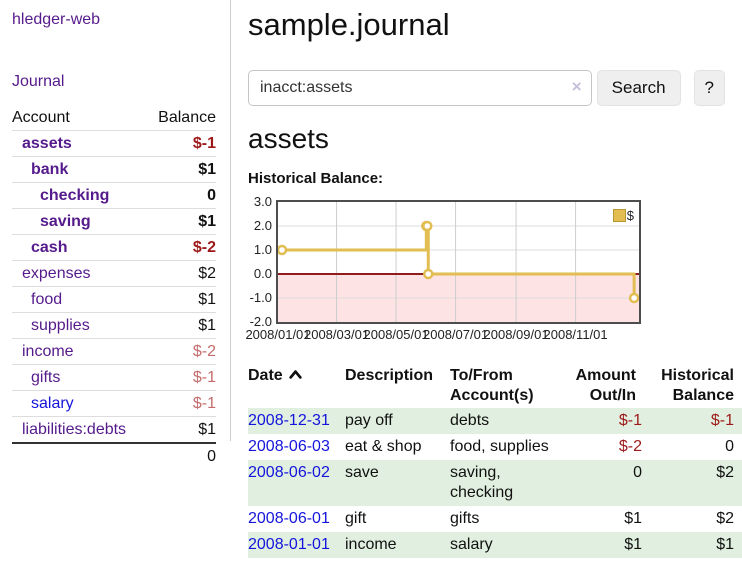 The height and width of the screenshot is (582, 742). What do you see at coordinates (52, 403) in the screenshot?
I see `sidebar-account-salary: salary` at bounding box center [52, 403].